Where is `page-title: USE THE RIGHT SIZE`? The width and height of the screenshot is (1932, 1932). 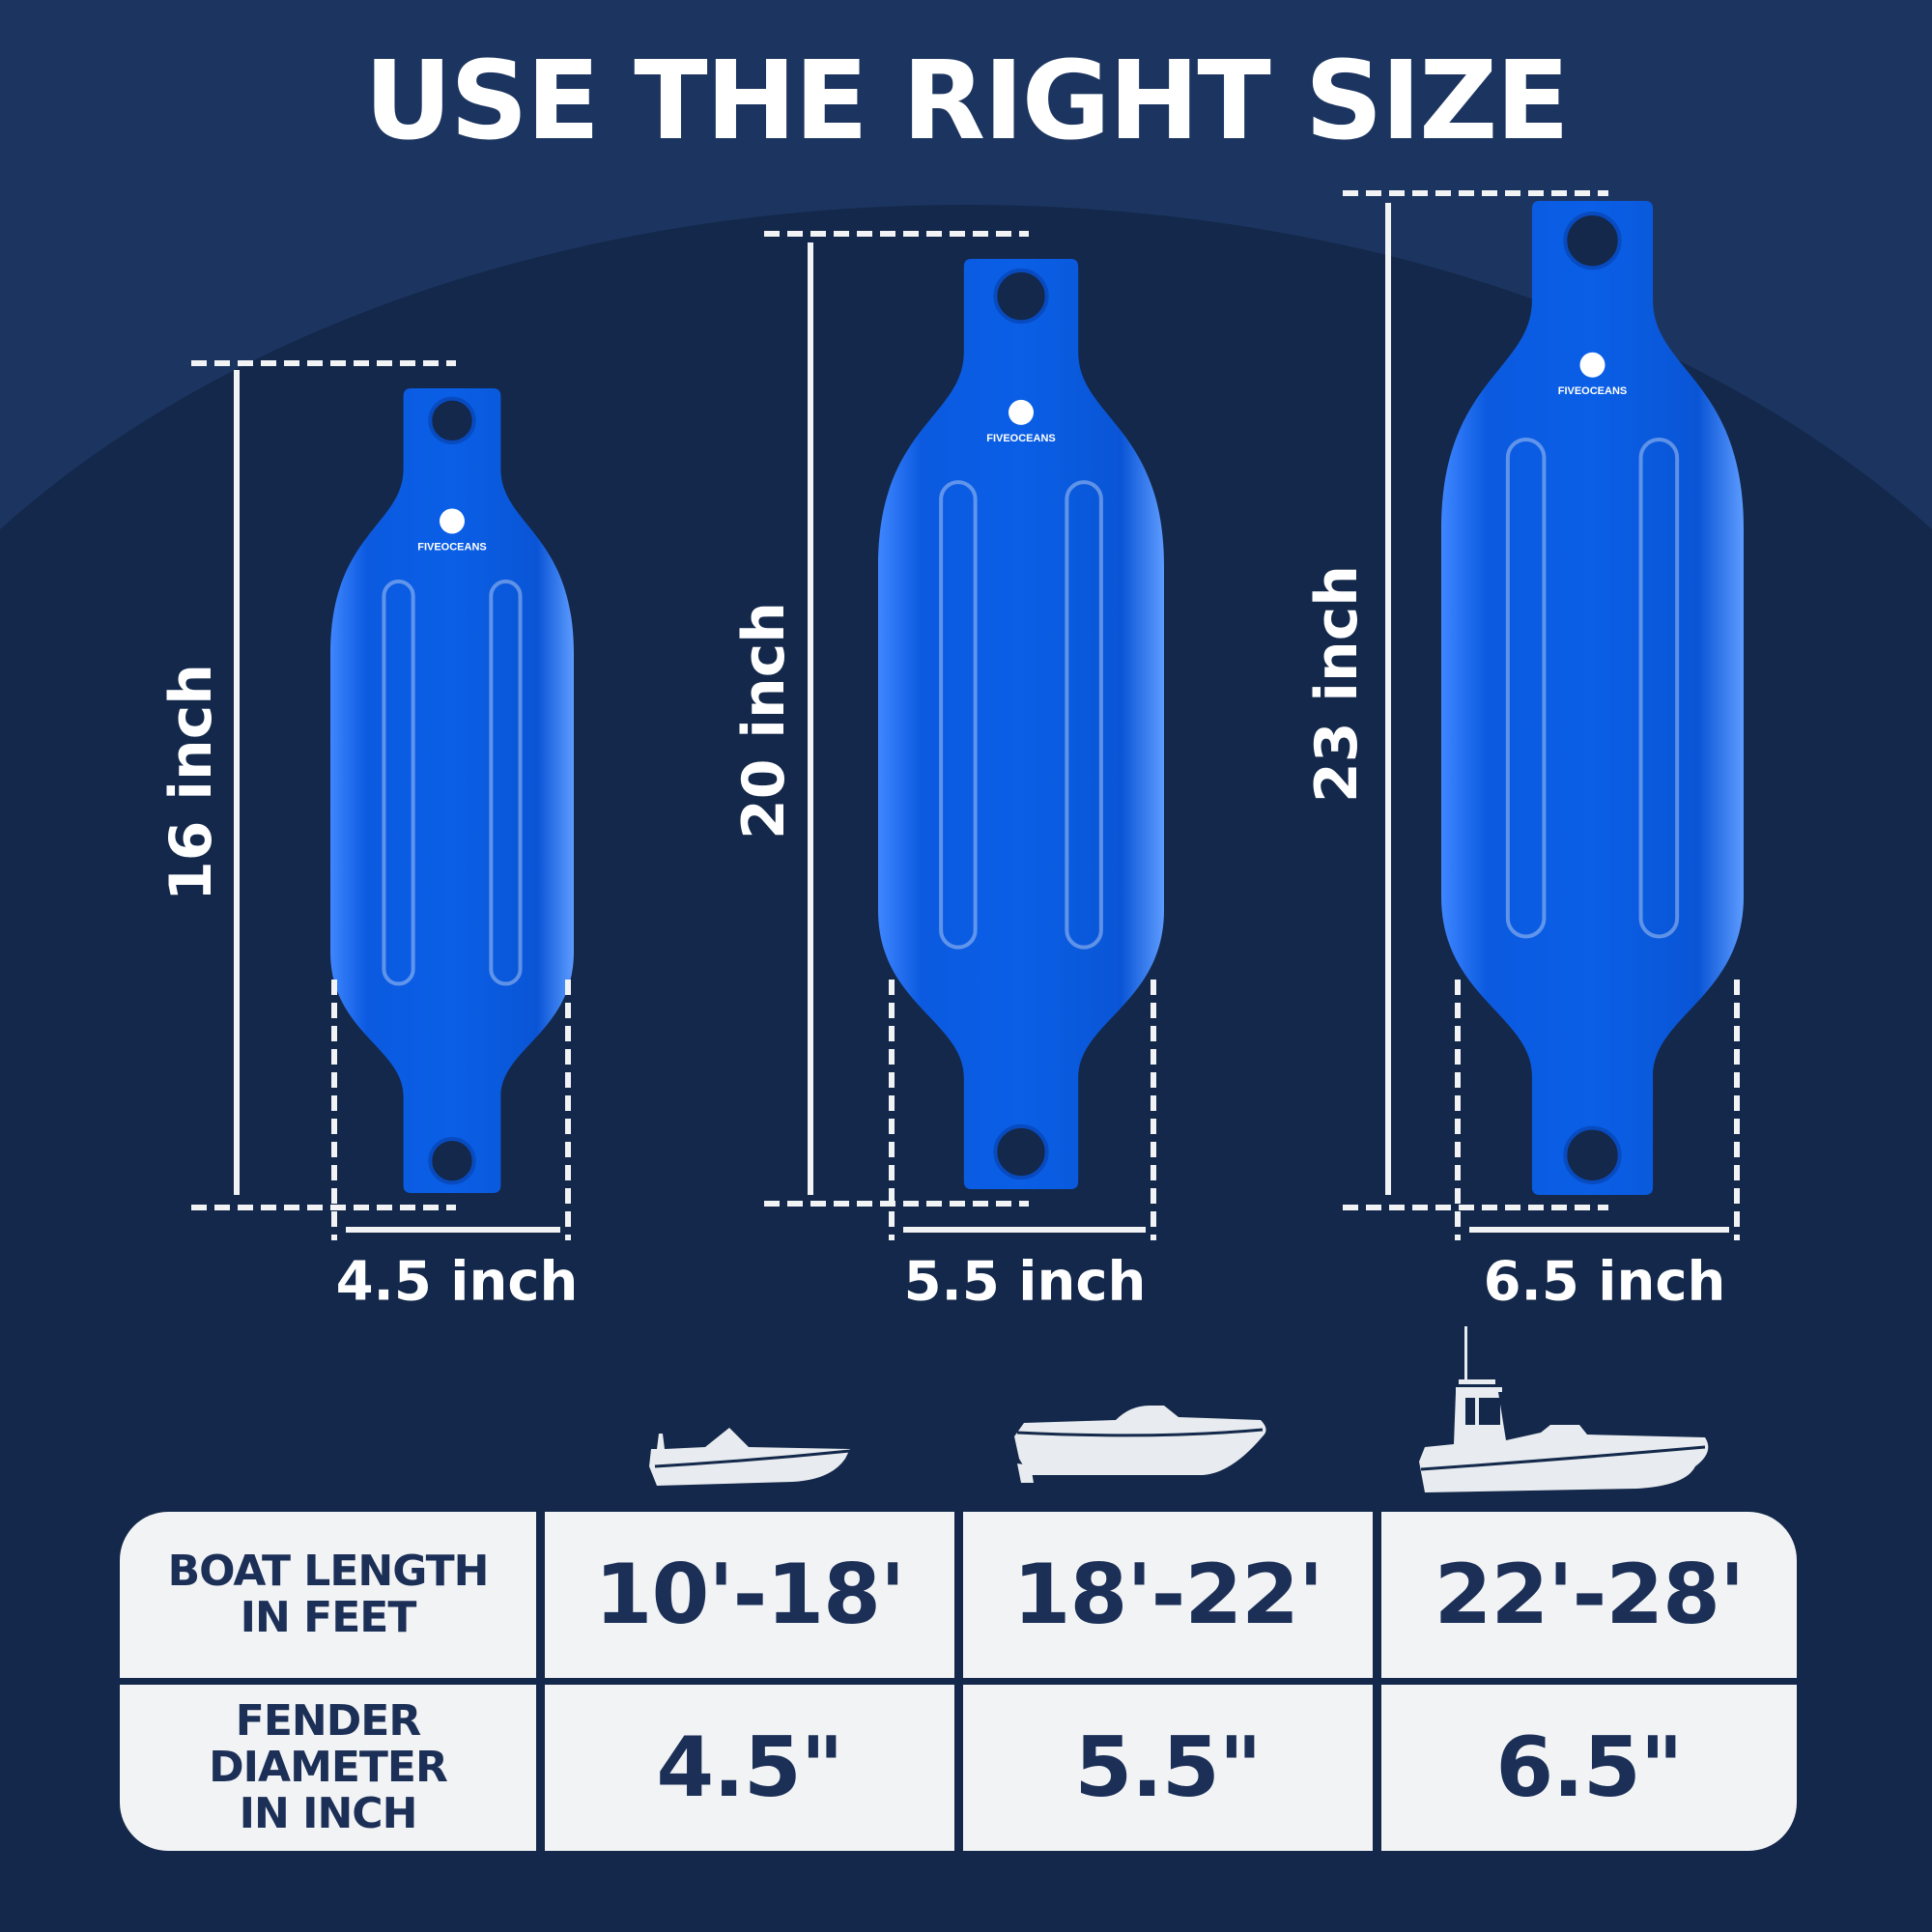 page-title: USE THE RIGHT SIZE is located at coordinates (967, 101).